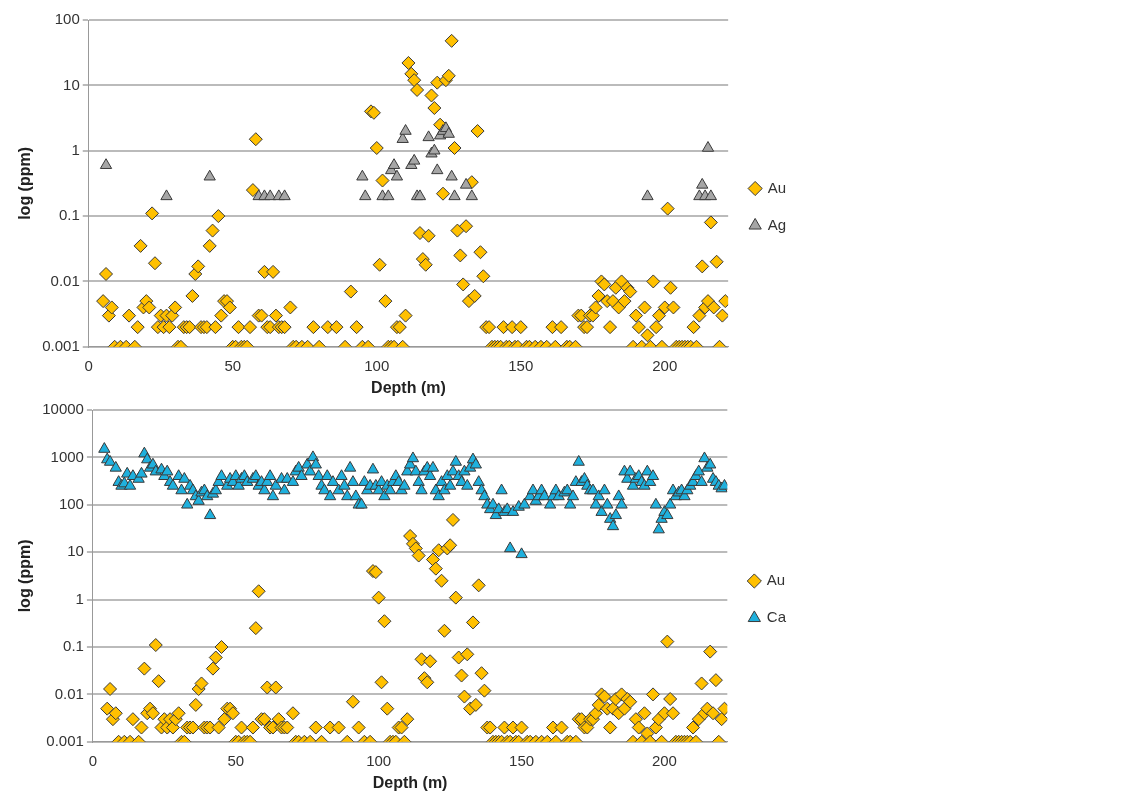 The height and width of the screenshot is (805, 1134). What do you see at coordinates (63, 409) in the screenshot?
I see `y-tick-label: 10000` at bounding box center [63, 409].